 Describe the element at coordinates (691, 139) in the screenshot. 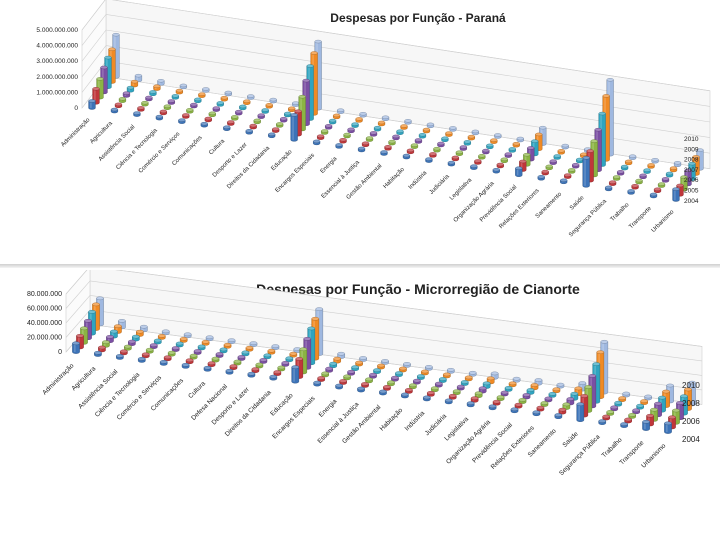

I see `series-label: 2010` at that location.